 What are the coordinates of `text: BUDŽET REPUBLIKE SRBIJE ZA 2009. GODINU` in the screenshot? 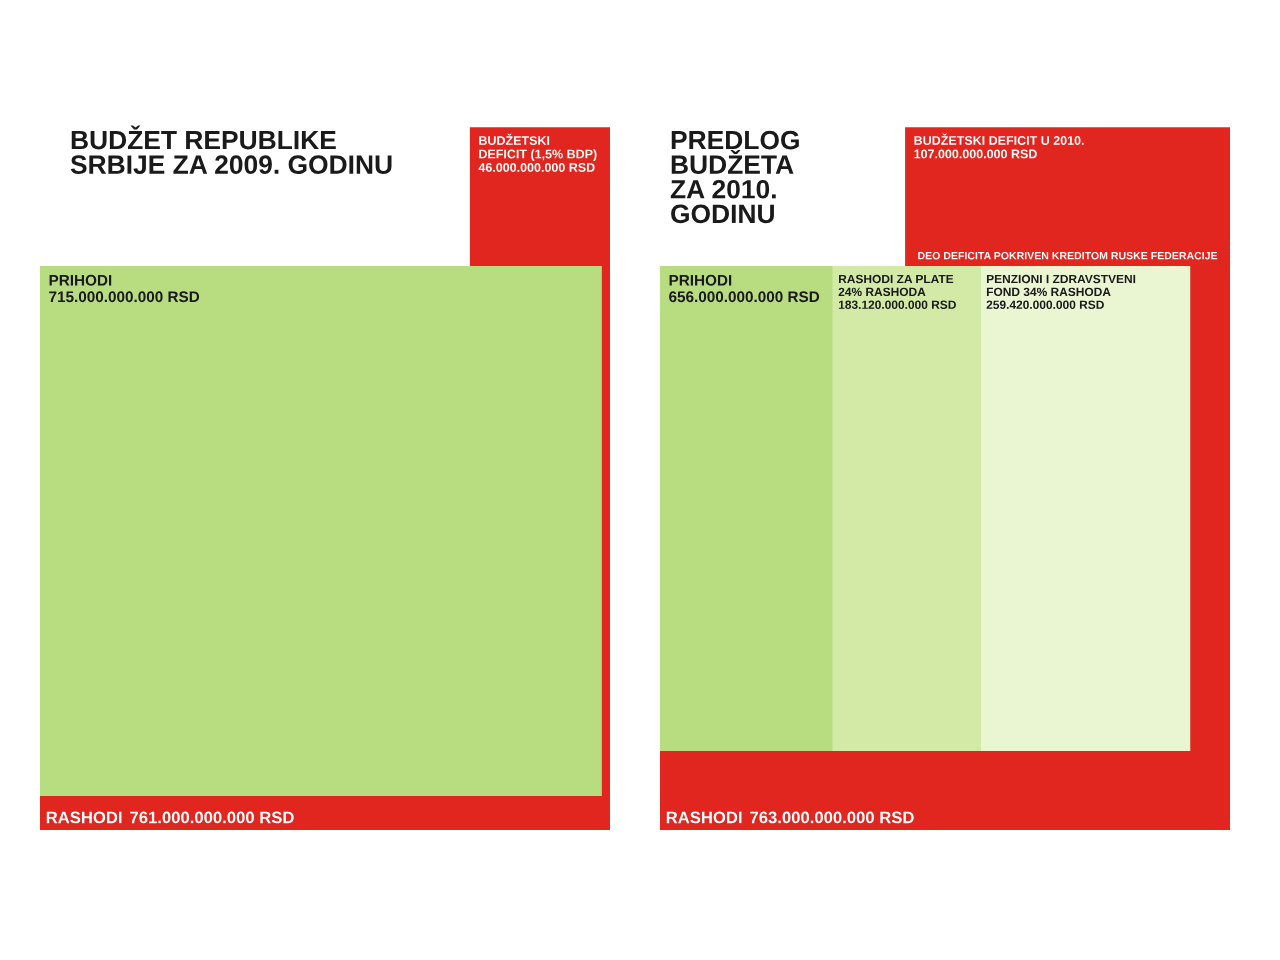 It's located at (231, 149).